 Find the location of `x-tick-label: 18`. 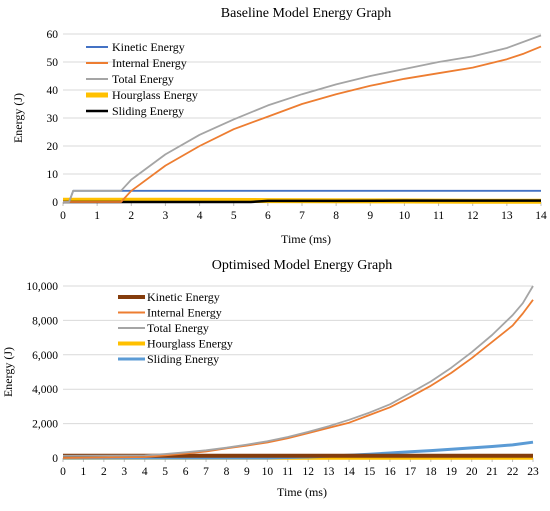

x-tick-label: 18 is located at coordinates (431, 472).